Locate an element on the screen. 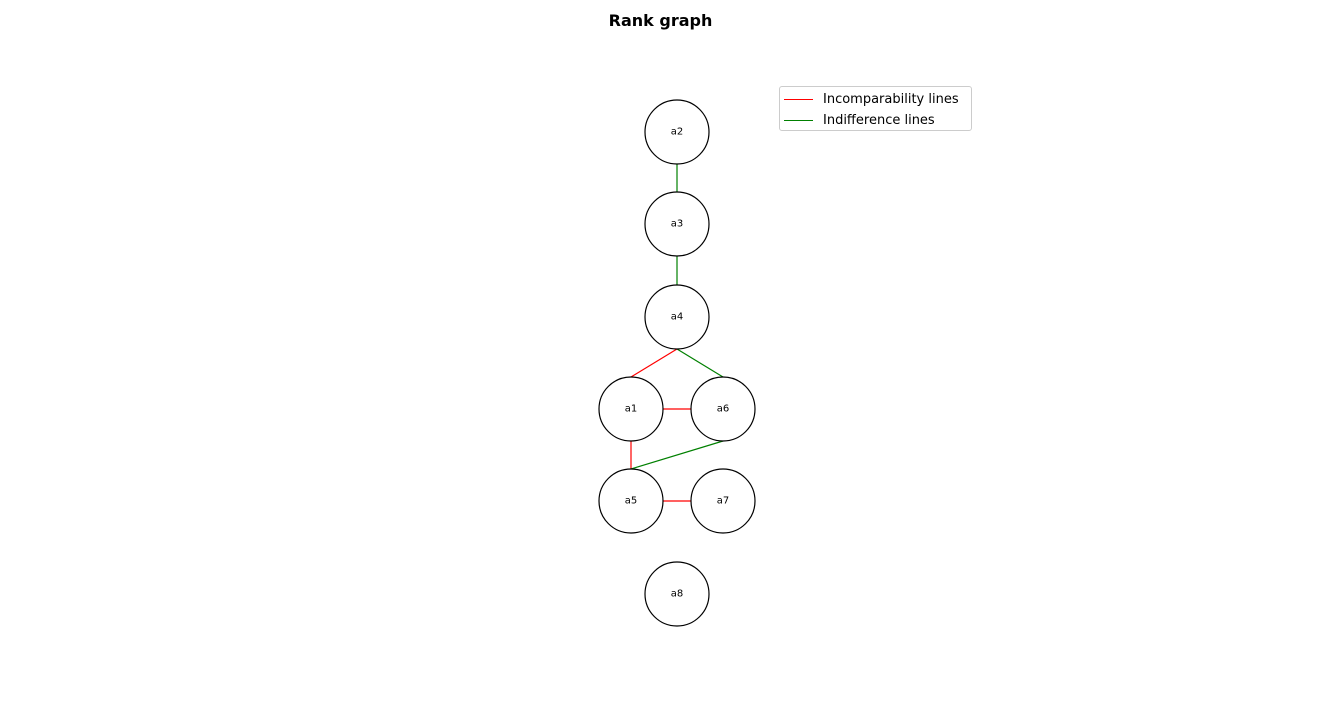 The width and height of the screenshot is (1321, 719). edge-layer is located at coordinates (677, 333).